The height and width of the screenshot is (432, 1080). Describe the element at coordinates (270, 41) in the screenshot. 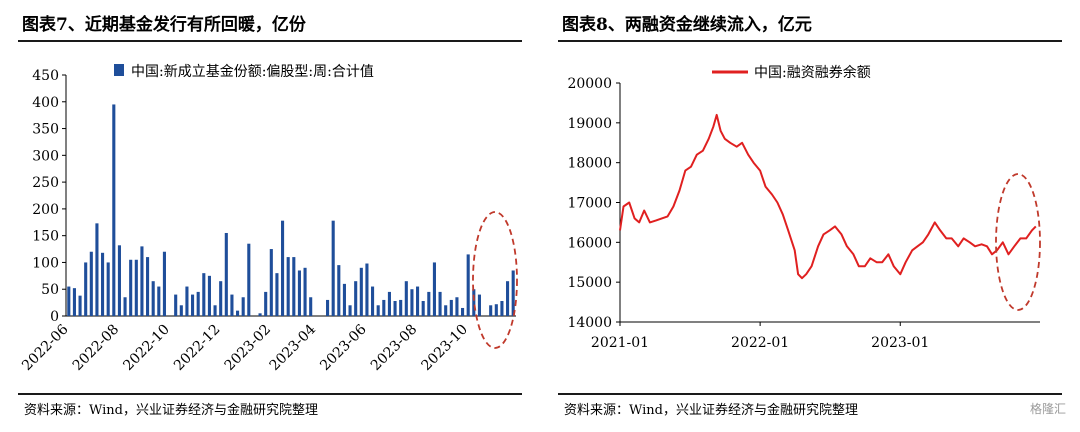

I see `left-title-rule` at that location.